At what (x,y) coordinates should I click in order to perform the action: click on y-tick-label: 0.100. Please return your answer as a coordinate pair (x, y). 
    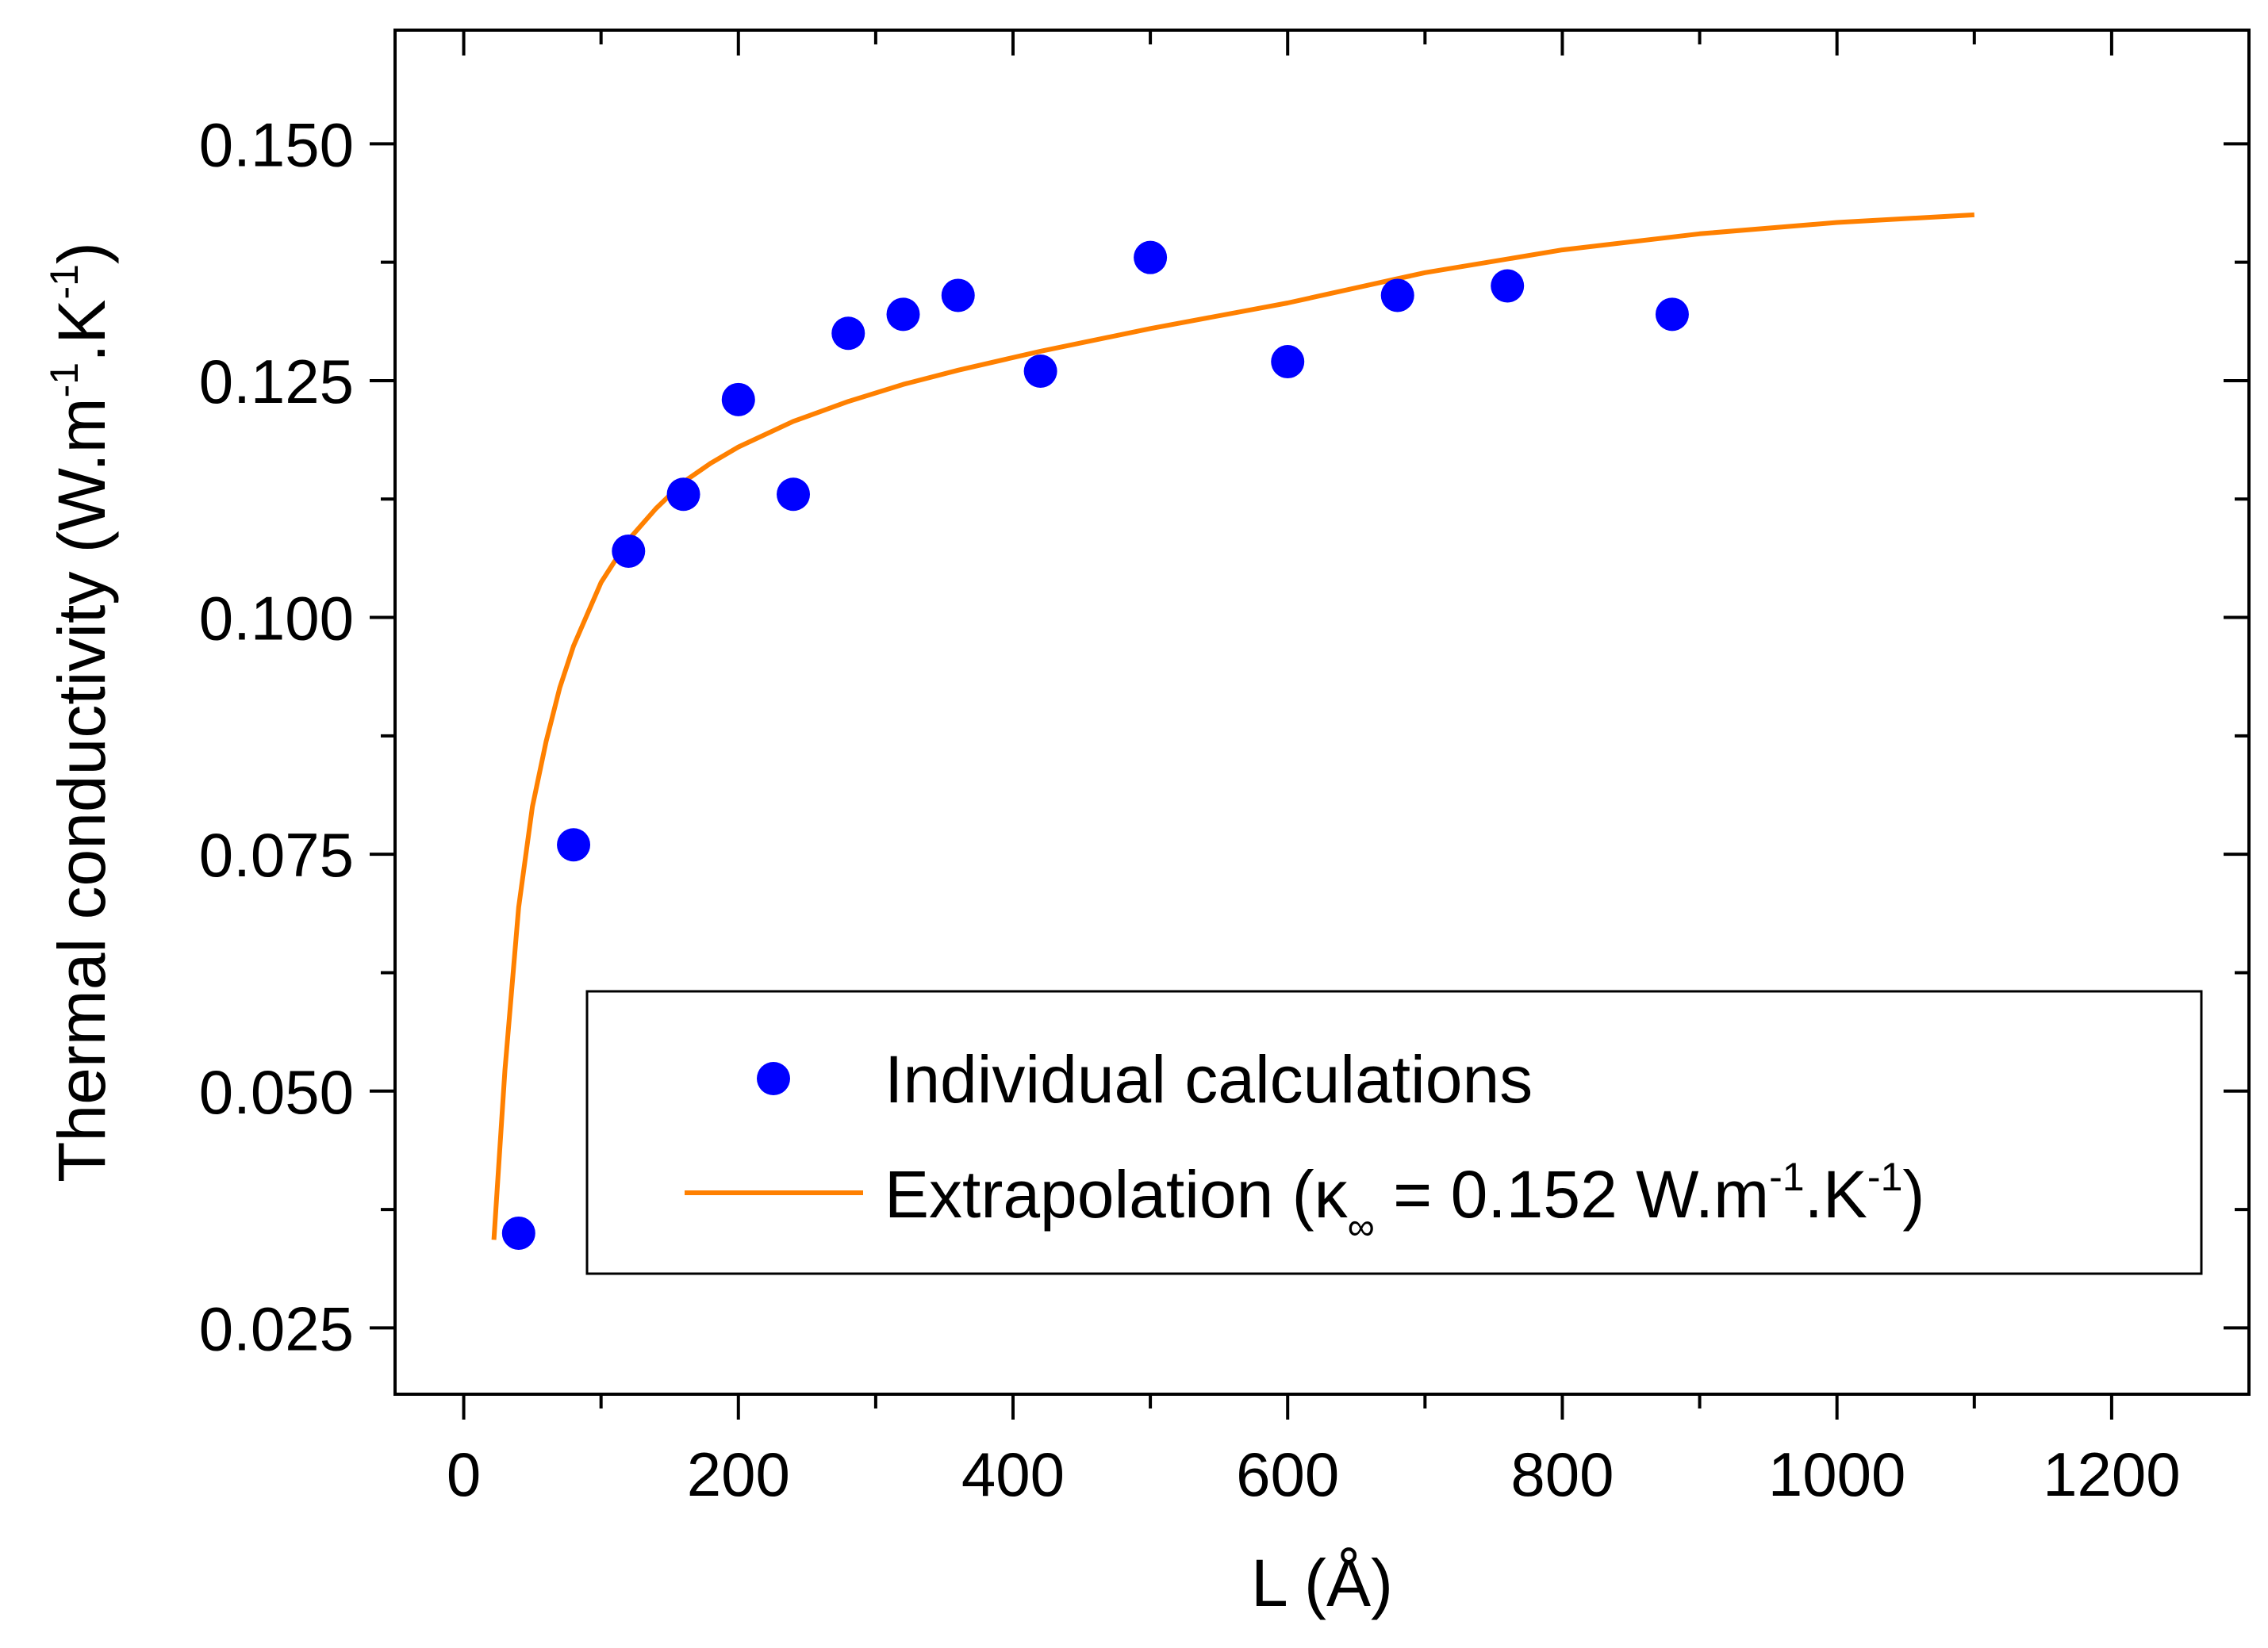
    Looking at the image, I should click on (277, 618).